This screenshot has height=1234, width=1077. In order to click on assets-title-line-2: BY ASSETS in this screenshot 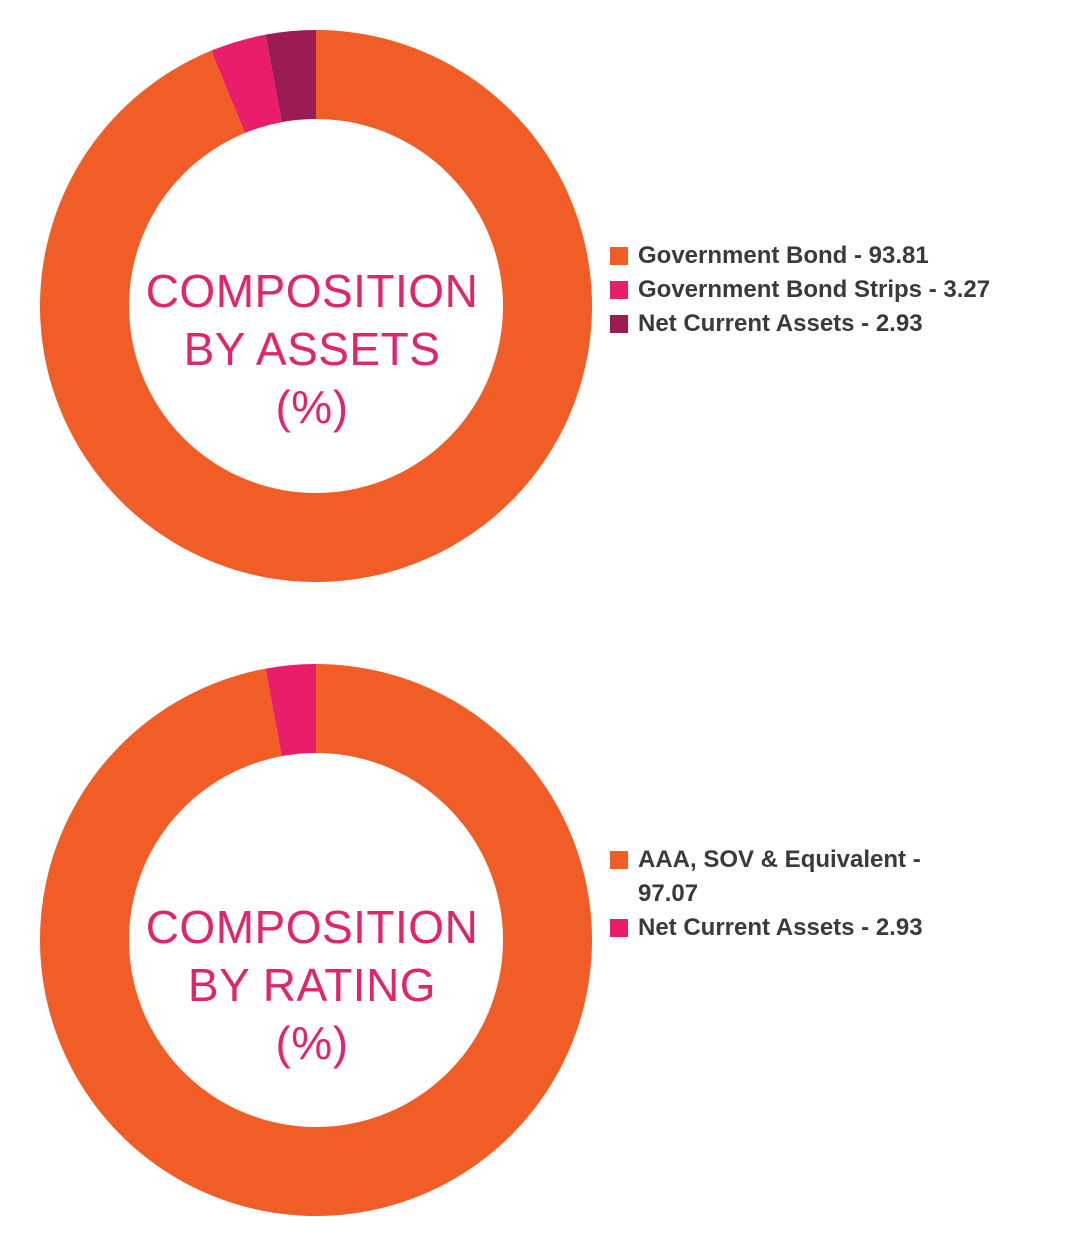, I will do `click(312, 349)`.